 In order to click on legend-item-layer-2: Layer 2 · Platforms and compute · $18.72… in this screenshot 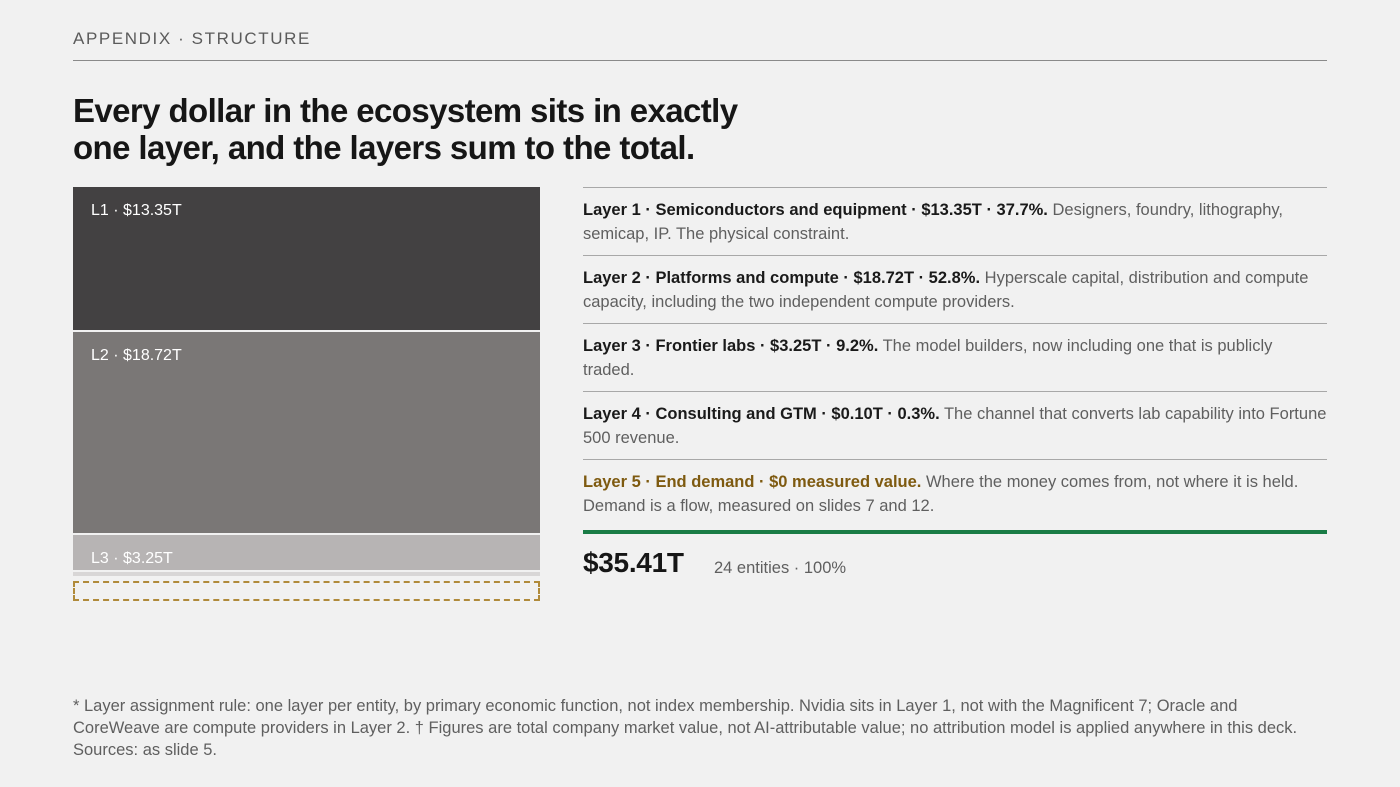, I will do `click(955, 289)`.